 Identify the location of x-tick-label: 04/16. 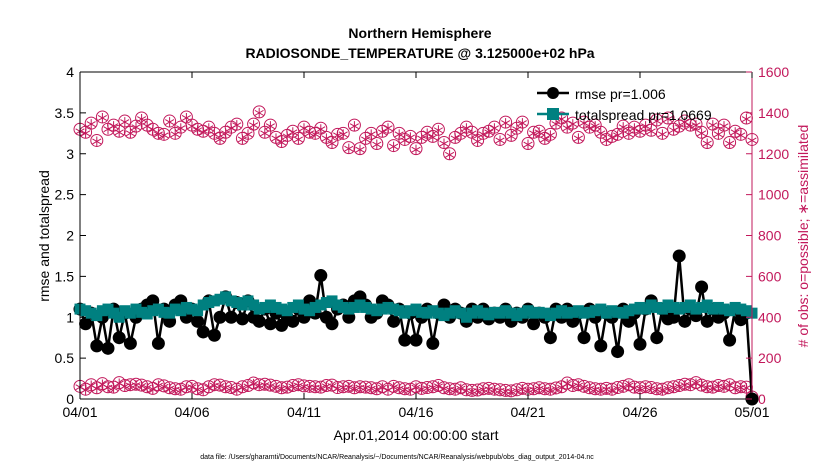
(415, 412).